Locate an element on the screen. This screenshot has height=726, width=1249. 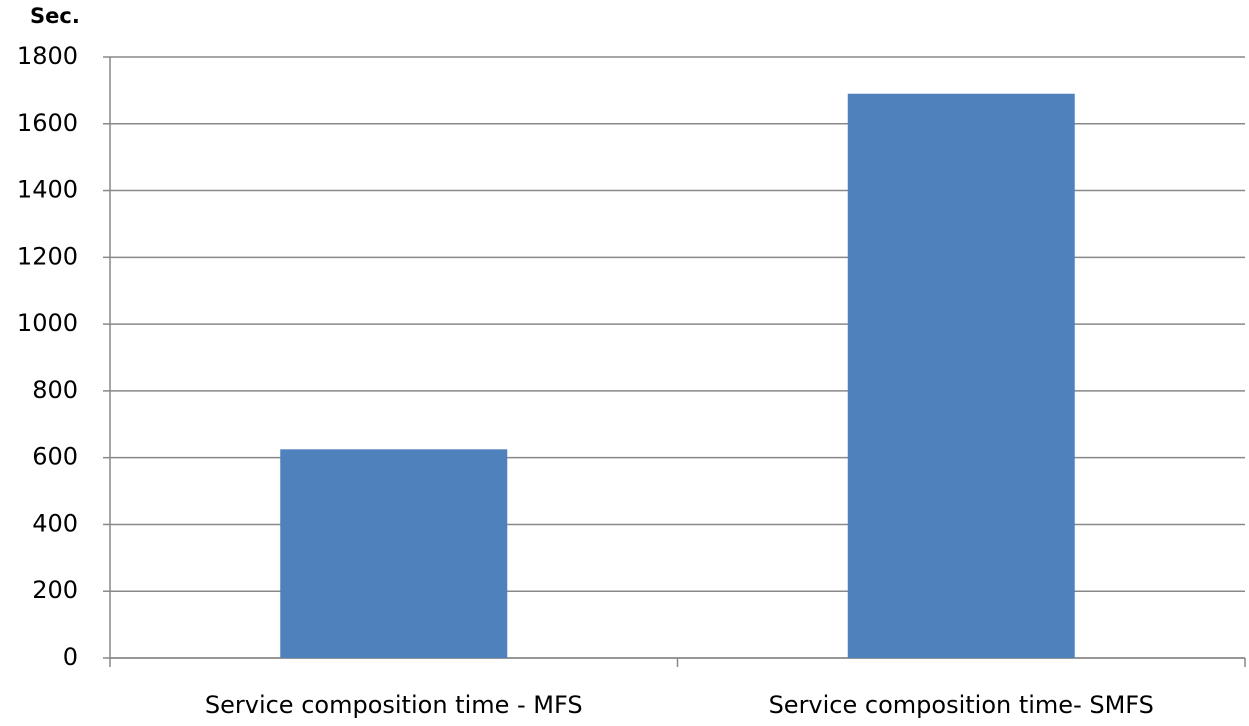
y-tick-label: 800 is located at coordinates (55, 390).